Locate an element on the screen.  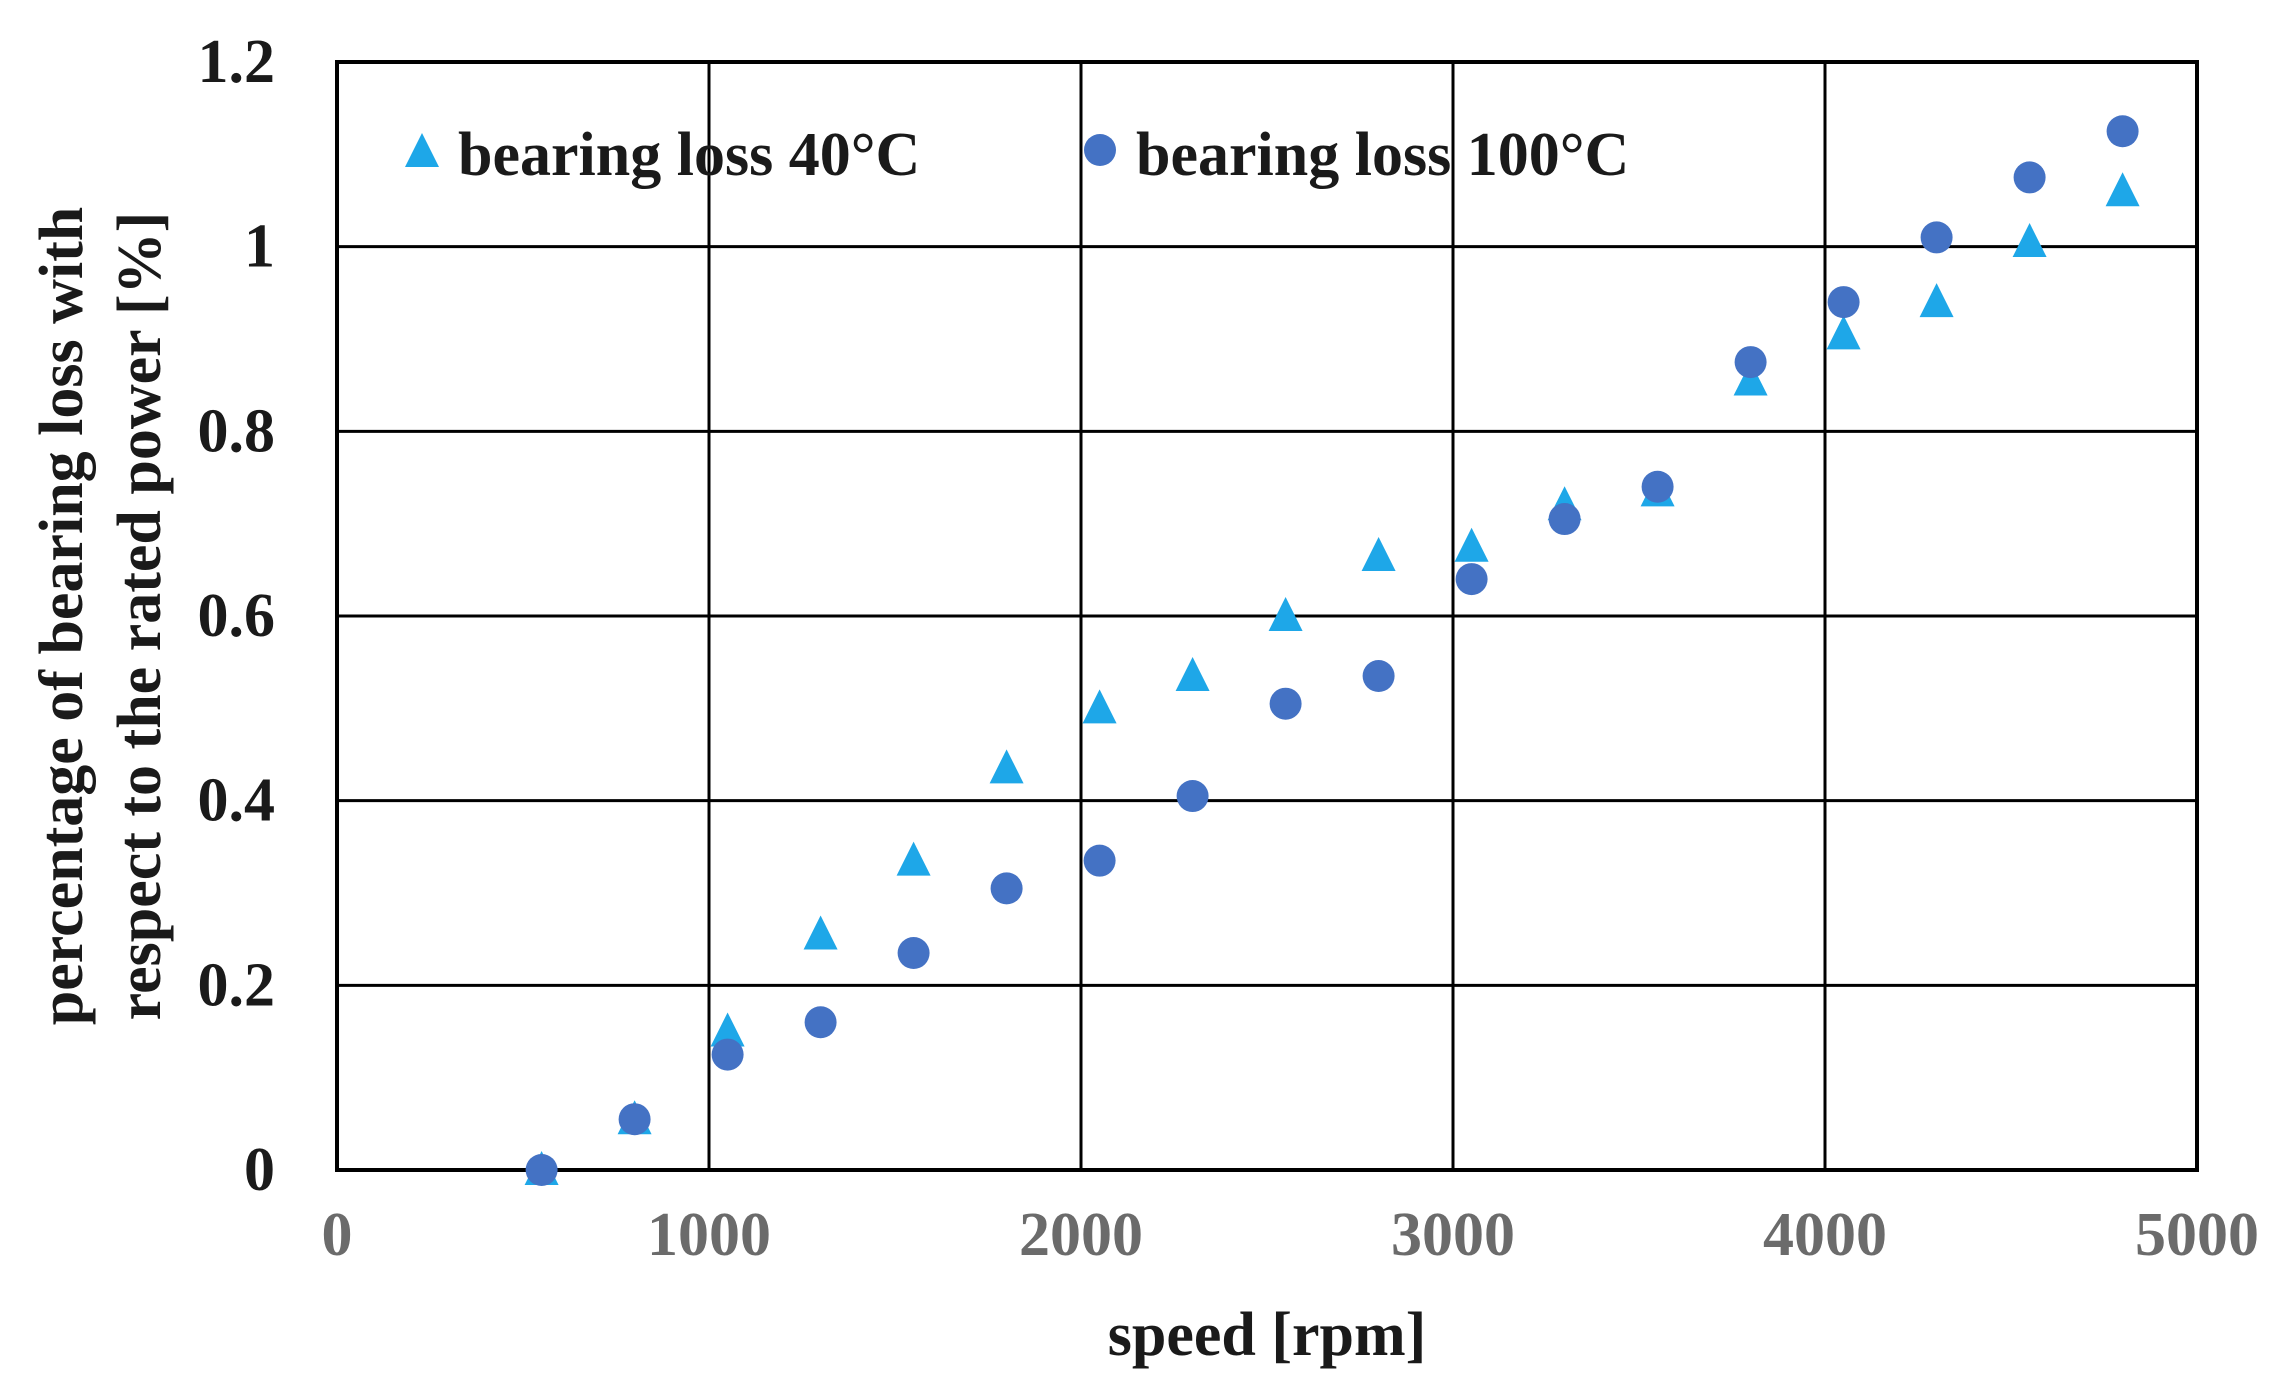
y-tick-label: 0.6 is located at coordinates (237, 616).